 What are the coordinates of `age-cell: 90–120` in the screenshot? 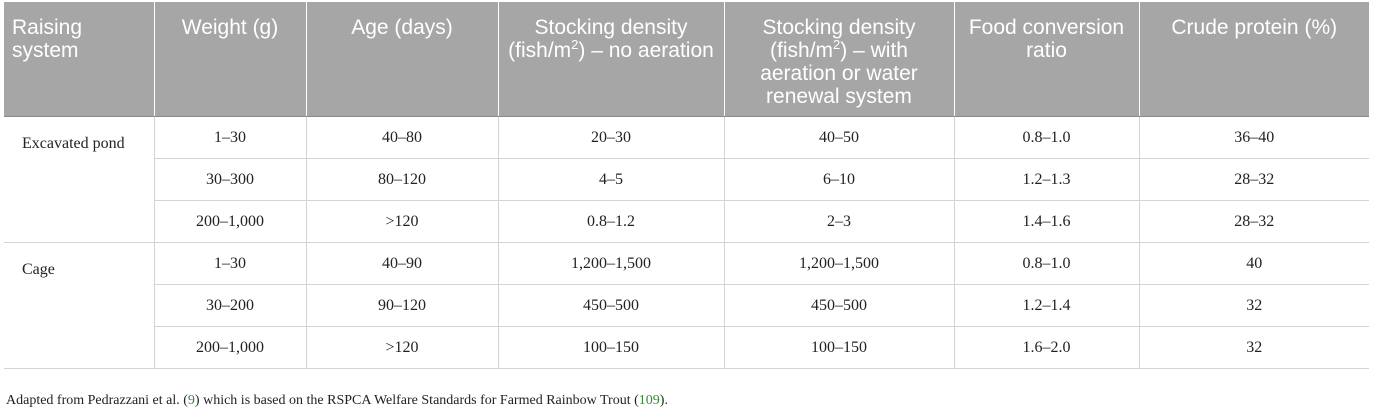 It's located at (401, 305).